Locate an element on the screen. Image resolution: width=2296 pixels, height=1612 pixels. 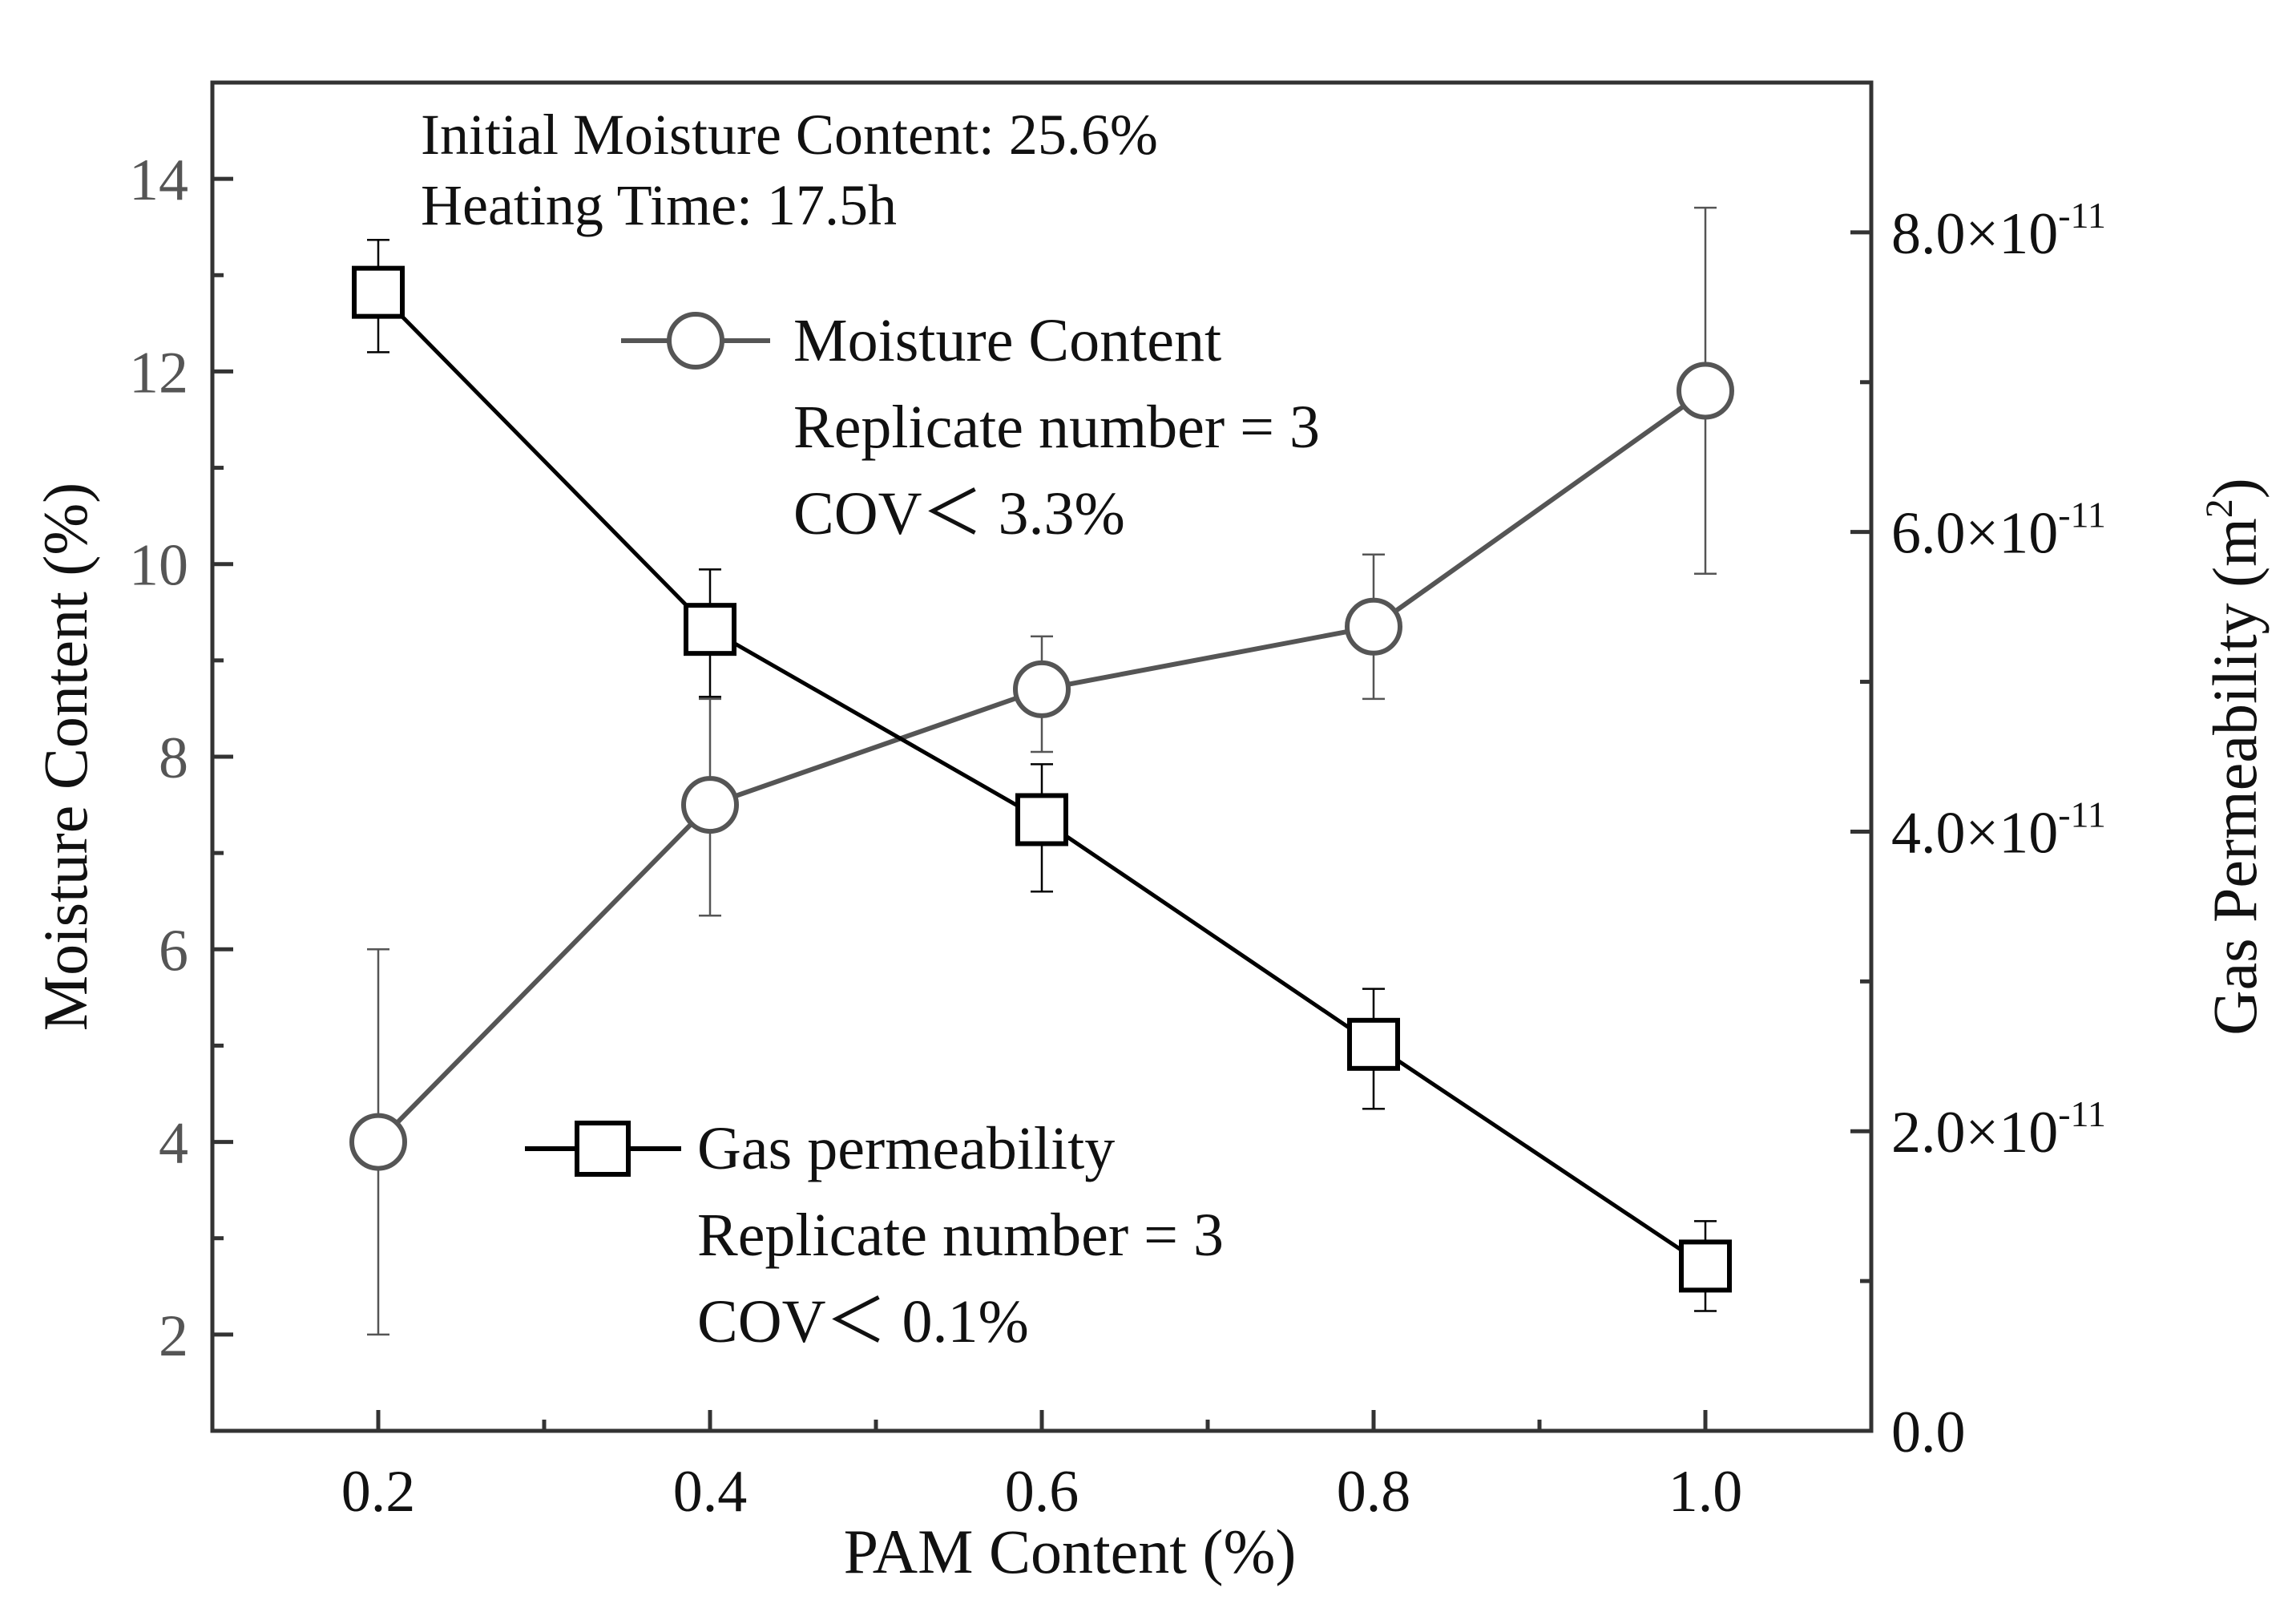
right-y-tick-base: 8.0×10 is located at coordinates (1974, 234).